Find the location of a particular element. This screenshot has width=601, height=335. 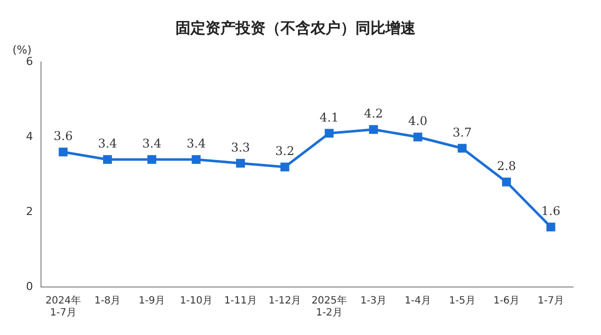

x-tick-label: 1-3月 is located at coordinates (373, 301).